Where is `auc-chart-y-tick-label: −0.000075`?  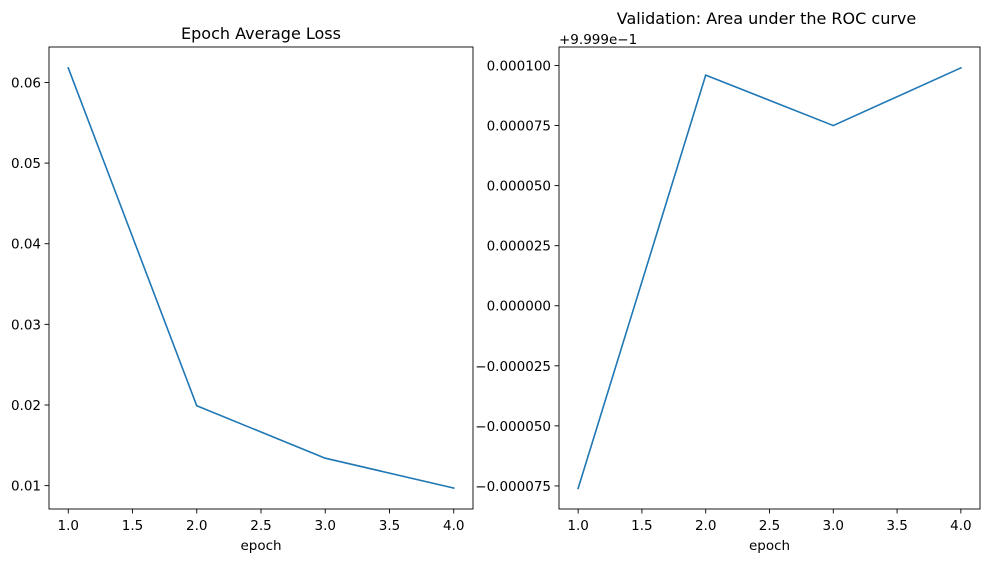
auc-chart-y-tick-label: −0.000075 is located at coordinates (513, 487).